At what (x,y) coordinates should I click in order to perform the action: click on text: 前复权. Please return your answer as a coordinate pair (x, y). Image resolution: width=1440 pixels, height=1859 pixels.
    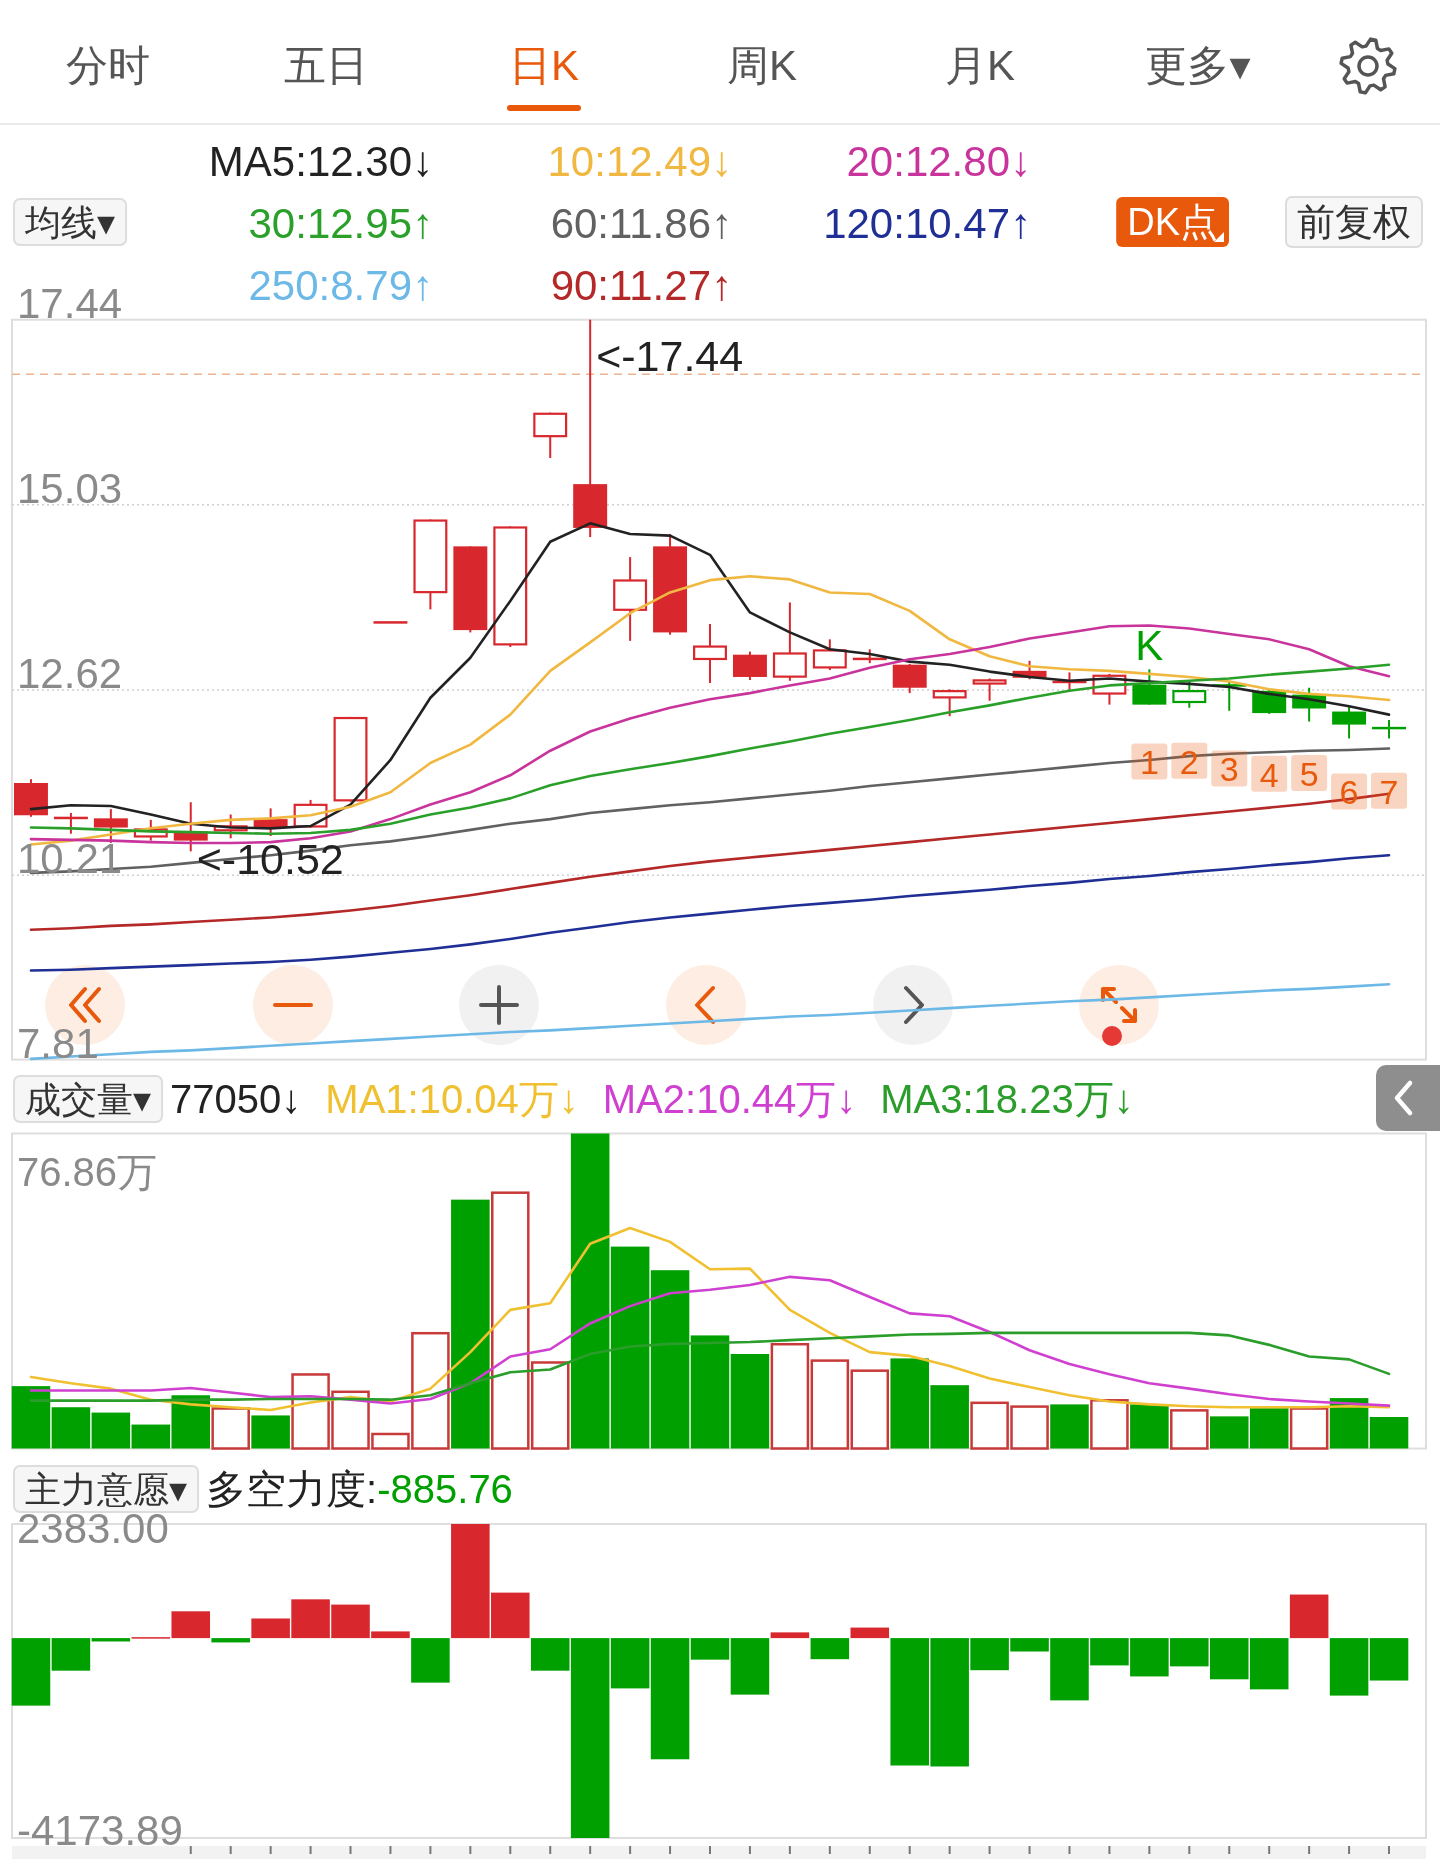
    Looking at the image, I should click on (1354, 222).